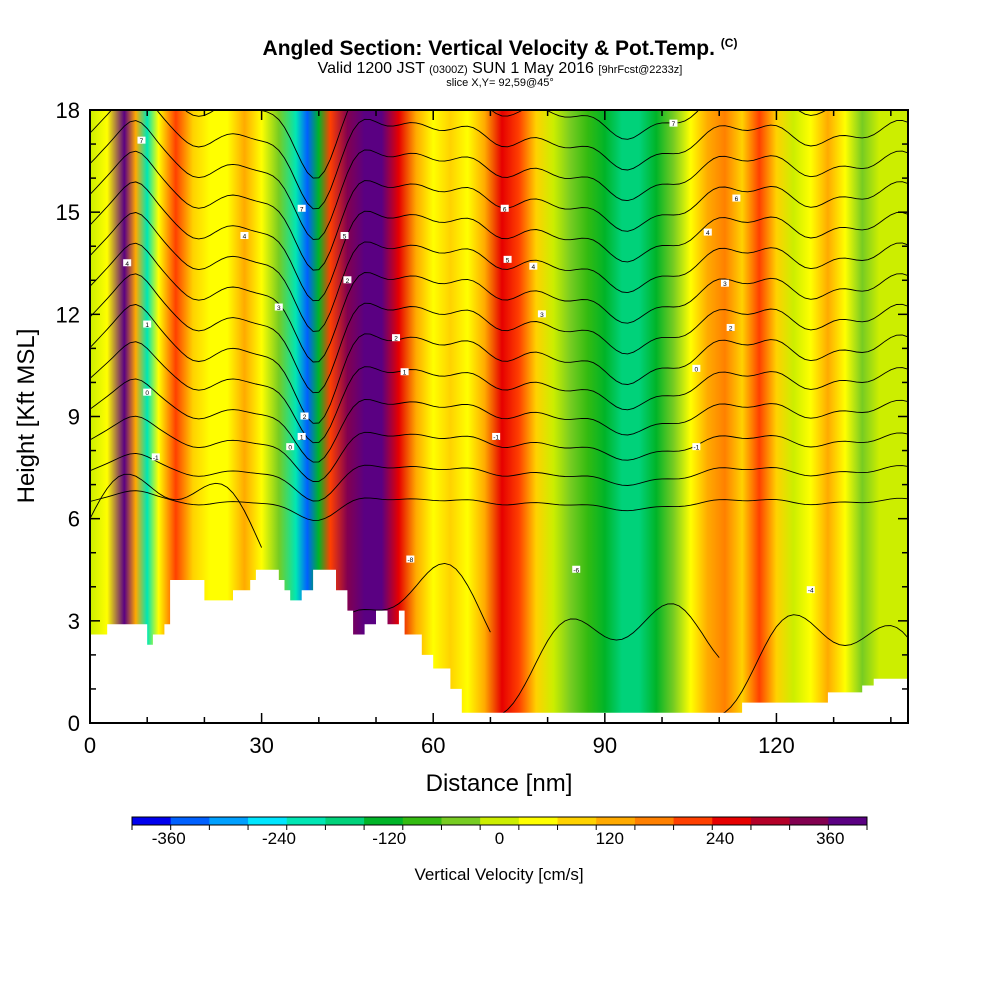  Describe the element at coordinates (776, 745) in the screenshot. I see `x-tick-label: 120` at that location.